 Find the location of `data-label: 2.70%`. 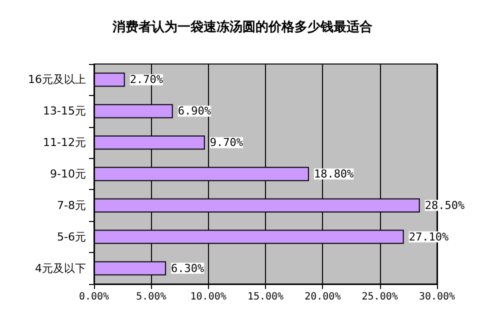

data-label: 2.70% is located at coordinates (147, 79).